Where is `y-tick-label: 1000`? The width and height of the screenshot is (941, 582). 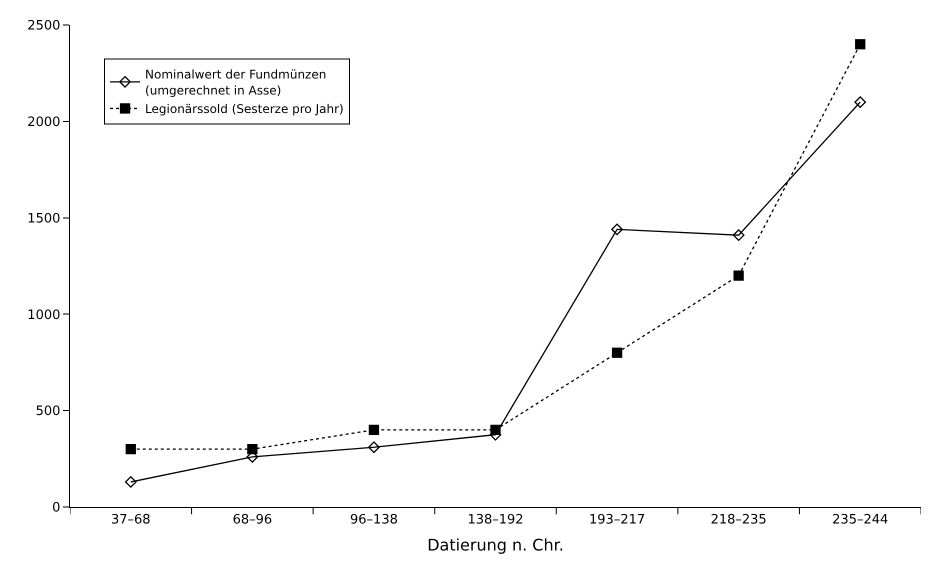 y-tick-label: 1000 is located at coordinates (43, 315).